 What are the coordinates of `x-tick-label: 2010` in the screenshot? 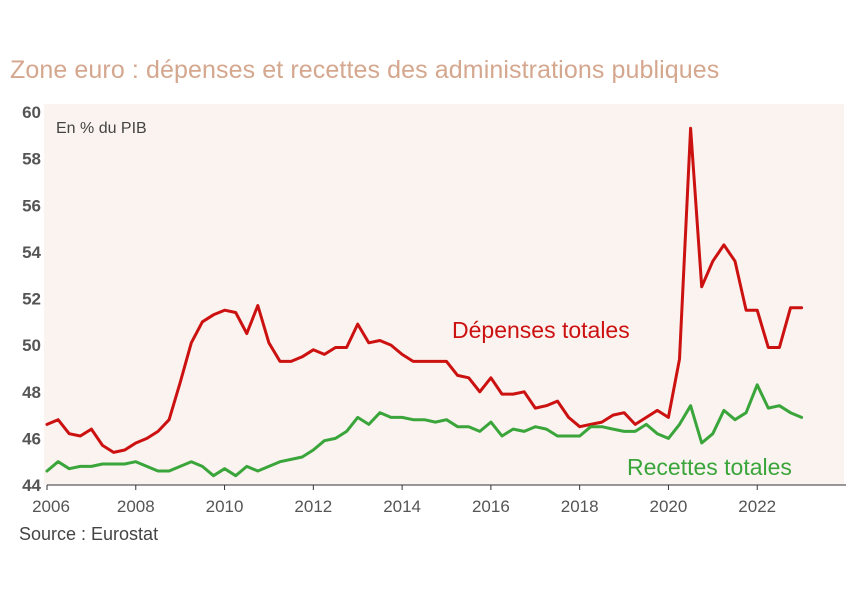 It's located at (225, 506).